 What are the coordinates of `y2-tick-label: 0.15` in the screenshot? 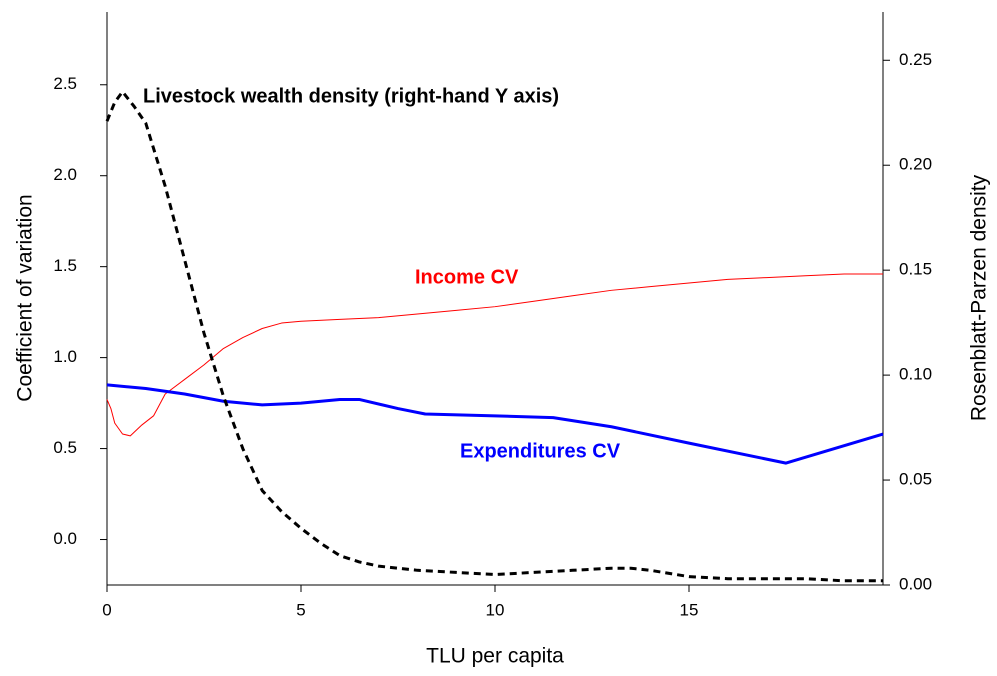 It's located at (915, 269).